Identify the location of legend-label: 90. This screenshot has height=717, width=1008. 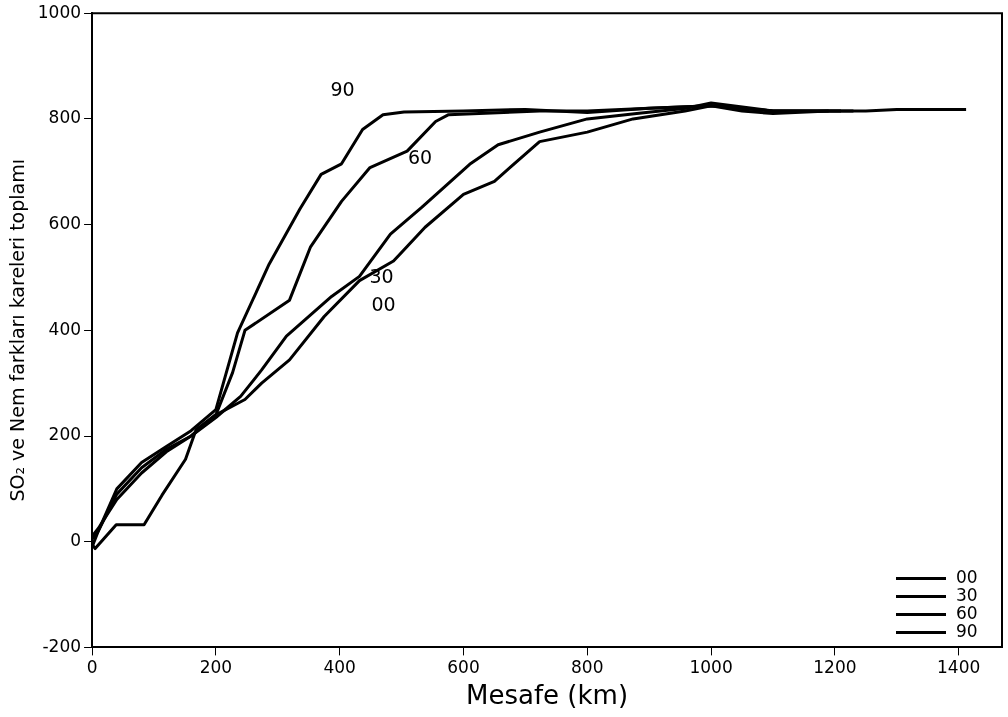
(967, 630).